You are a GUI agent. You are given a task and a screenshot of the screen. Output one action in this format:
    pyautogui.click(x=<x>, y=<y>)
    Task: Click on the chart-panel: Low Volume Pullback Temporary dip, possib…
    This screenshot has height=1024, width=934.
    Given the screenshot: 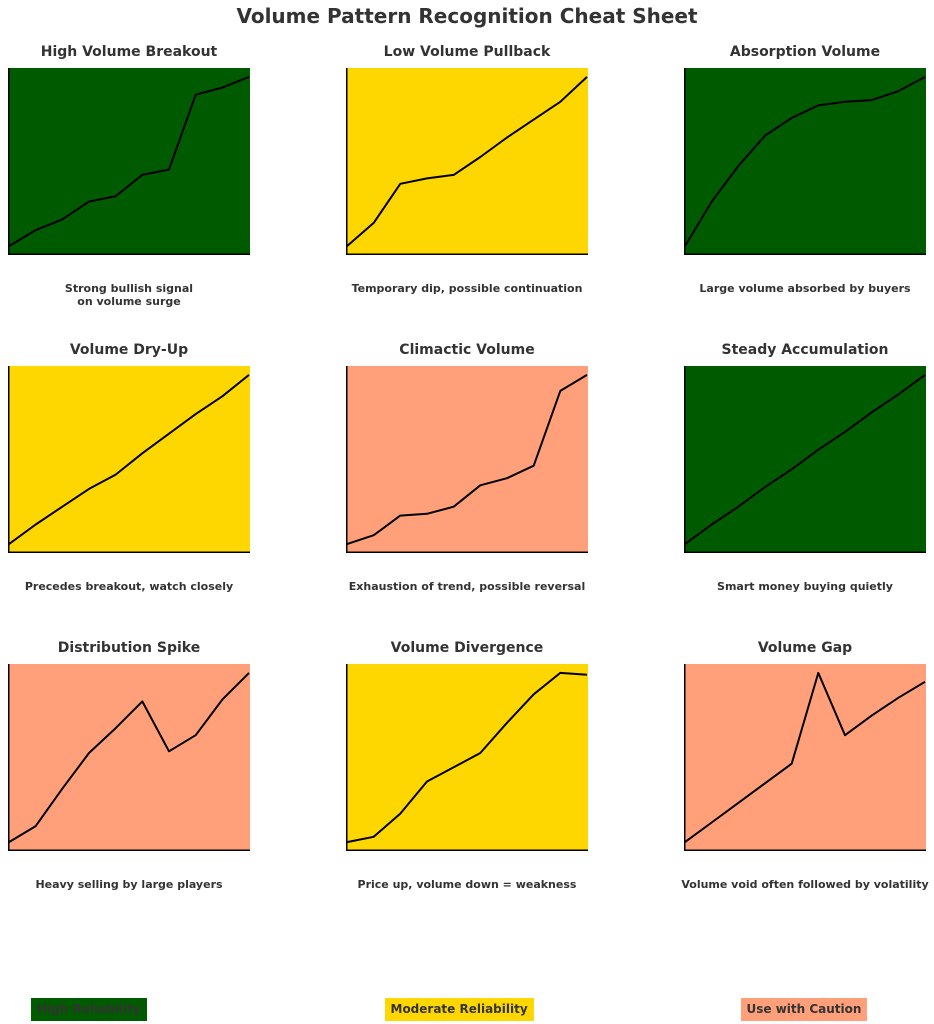 What is the action you would take?
    pyautogui.click(x=488, y=189)
    